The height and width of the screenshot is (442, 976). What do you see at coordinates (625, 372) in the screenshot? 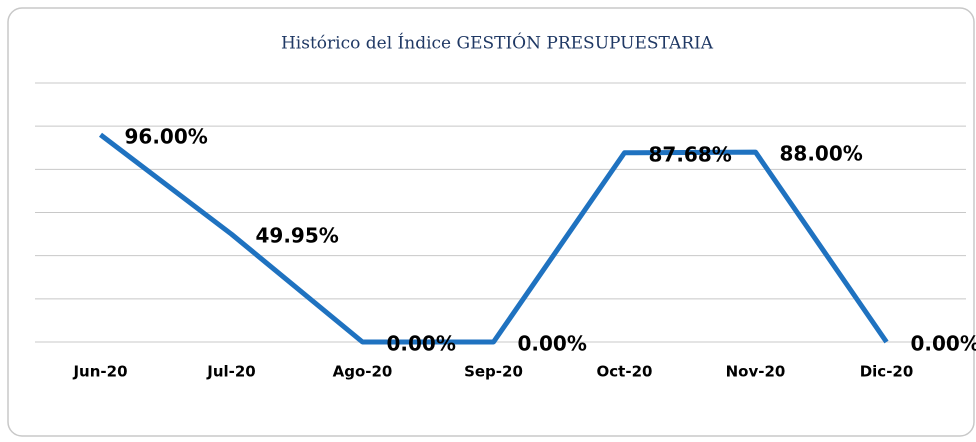
I see `x-tick-label: Oct-20` at bounding box center [625, 372].